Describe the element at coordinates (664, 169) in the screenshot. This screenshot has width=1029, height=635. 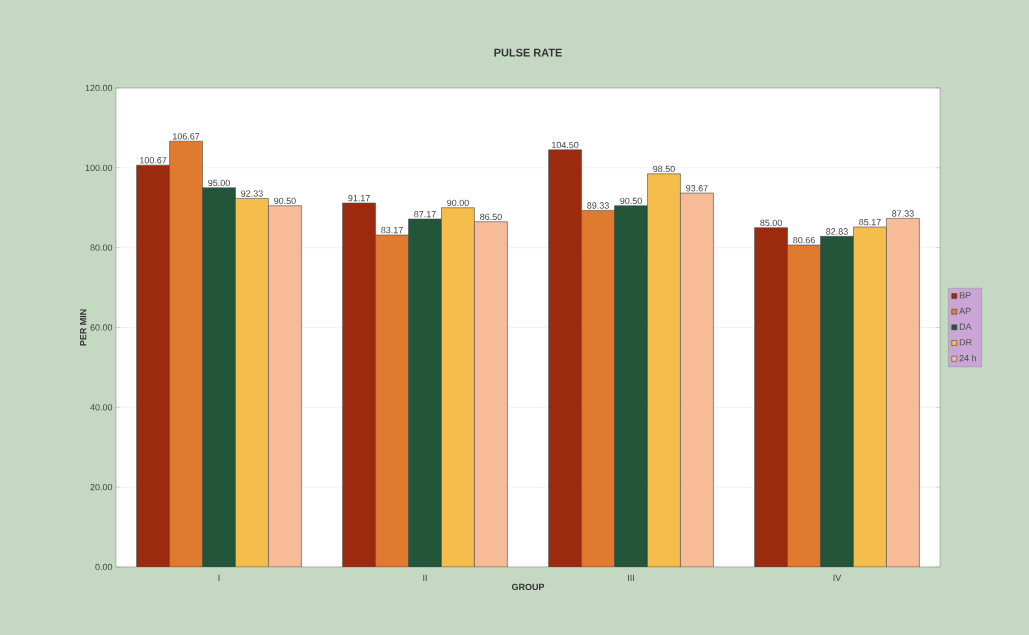
I see `data-label: 98.50` at that location.